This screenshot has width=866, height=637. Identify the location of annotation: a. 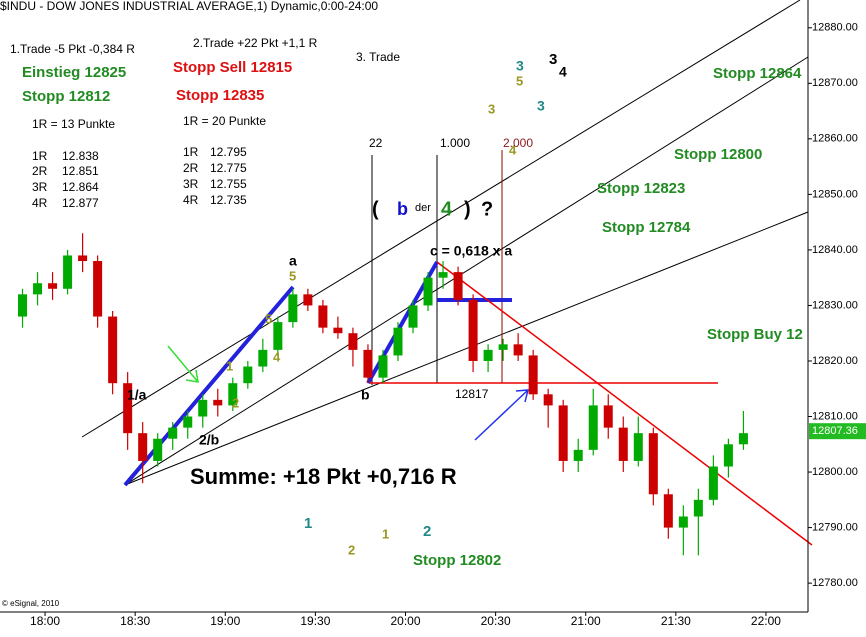
(293, 261).